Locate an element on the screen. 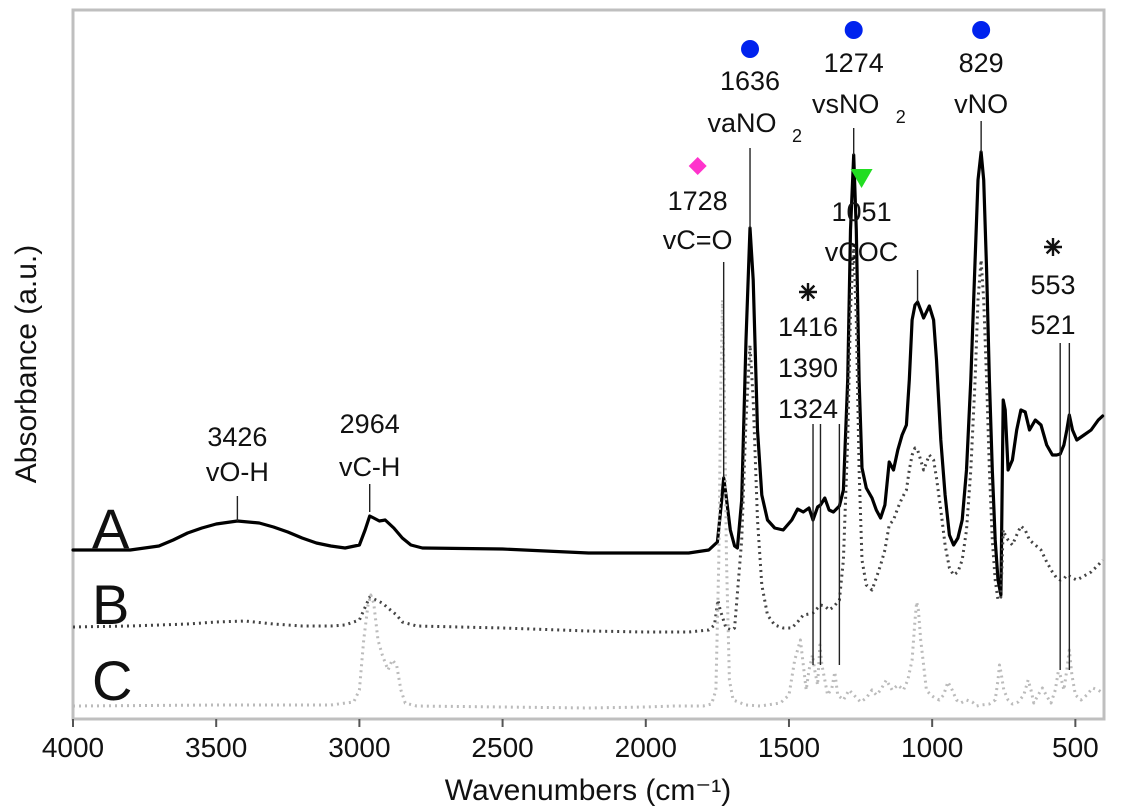 The image size is (1124, 811). peak-label-1051: 1051 is located at coordinates (862, 212).